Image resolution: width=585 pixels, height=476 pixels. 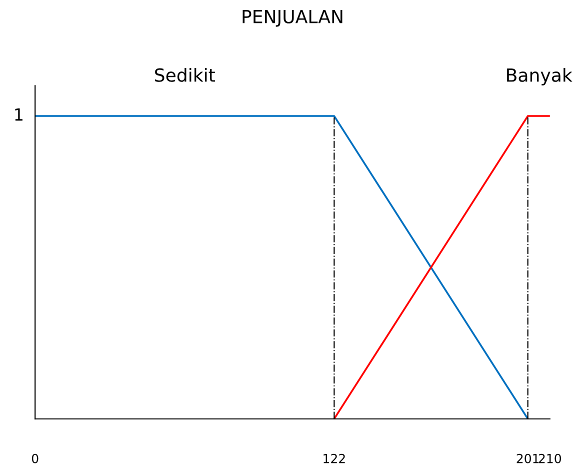 What do you see at coordinates (292, 18) in the screenshot?
I see `chart-title: PENJUALAN` at bounding box center [292, 18].